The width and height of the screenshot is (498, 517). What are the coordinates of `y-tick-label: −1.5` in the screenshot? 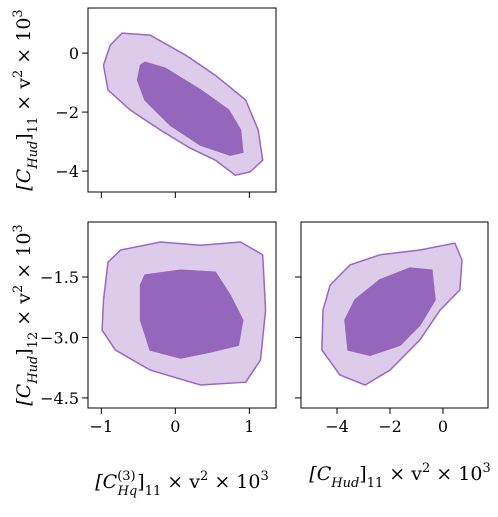 It's located at (59, 277).